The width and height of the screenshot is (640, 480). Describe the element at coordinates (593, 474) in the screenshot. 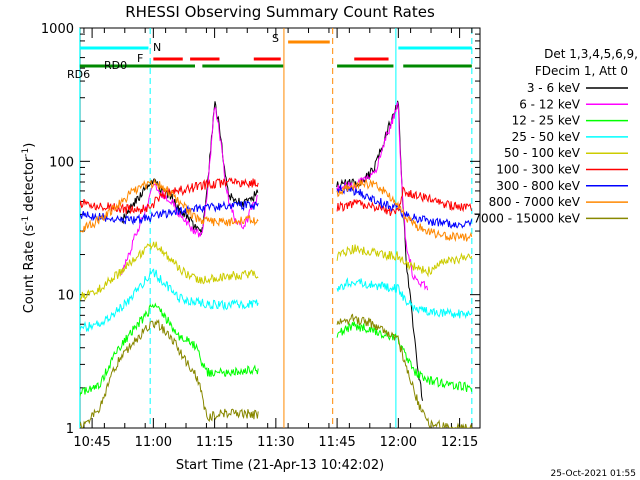

I see `footer-date: 25-Oct-2021 01:55` at that location.